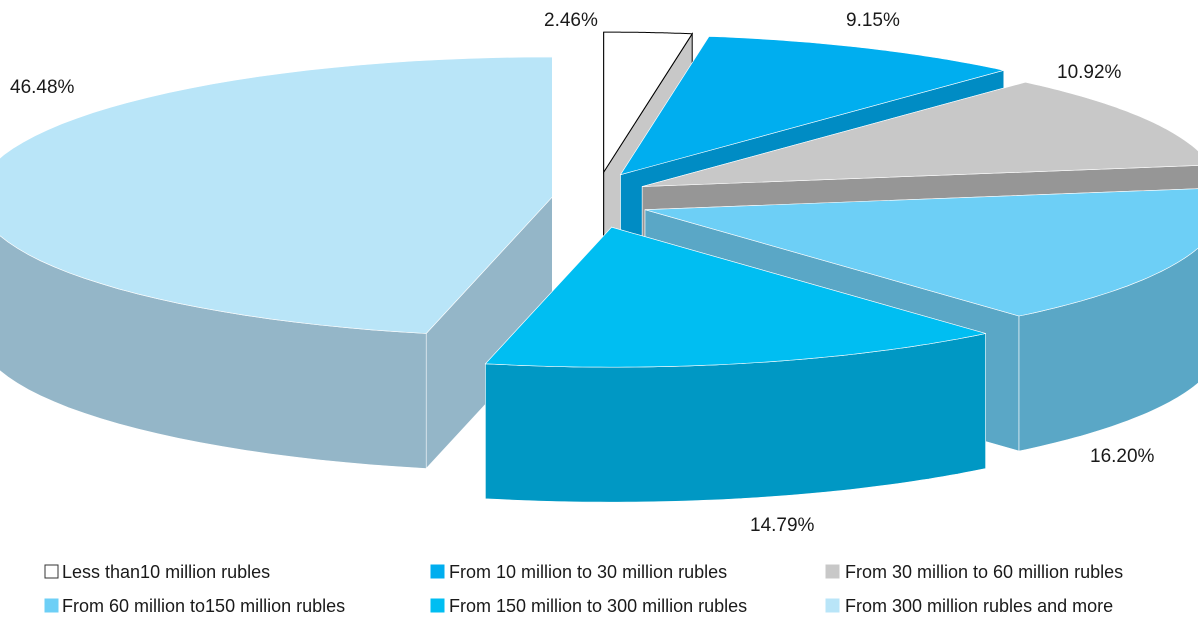 This screenshot has height=625, width=1198. I want to click on legend-swatch-60m-150m, so click(51, 605).